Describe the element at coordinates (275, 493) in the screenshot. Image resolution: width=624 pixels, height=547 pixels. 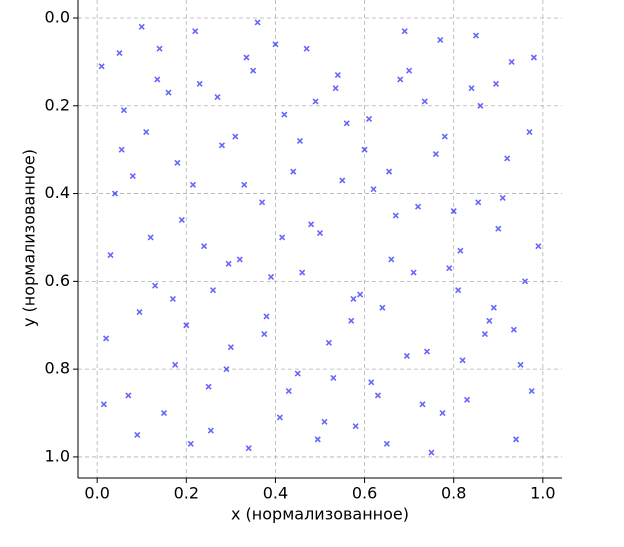
I see `x-tick-label: 0.4` at that location.